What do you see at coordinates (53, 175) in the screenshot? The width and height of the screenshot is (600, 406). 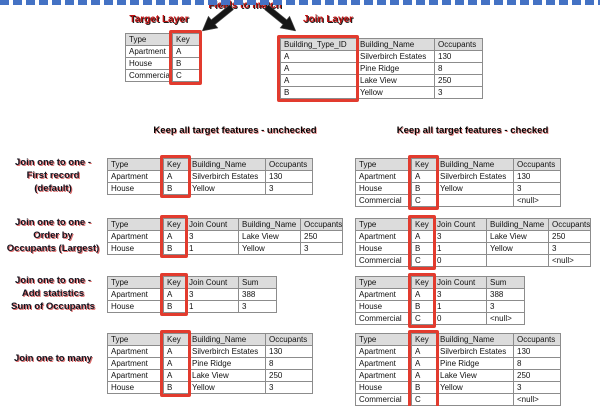 I see `label-line: First record` at bounding box center [53, 175].